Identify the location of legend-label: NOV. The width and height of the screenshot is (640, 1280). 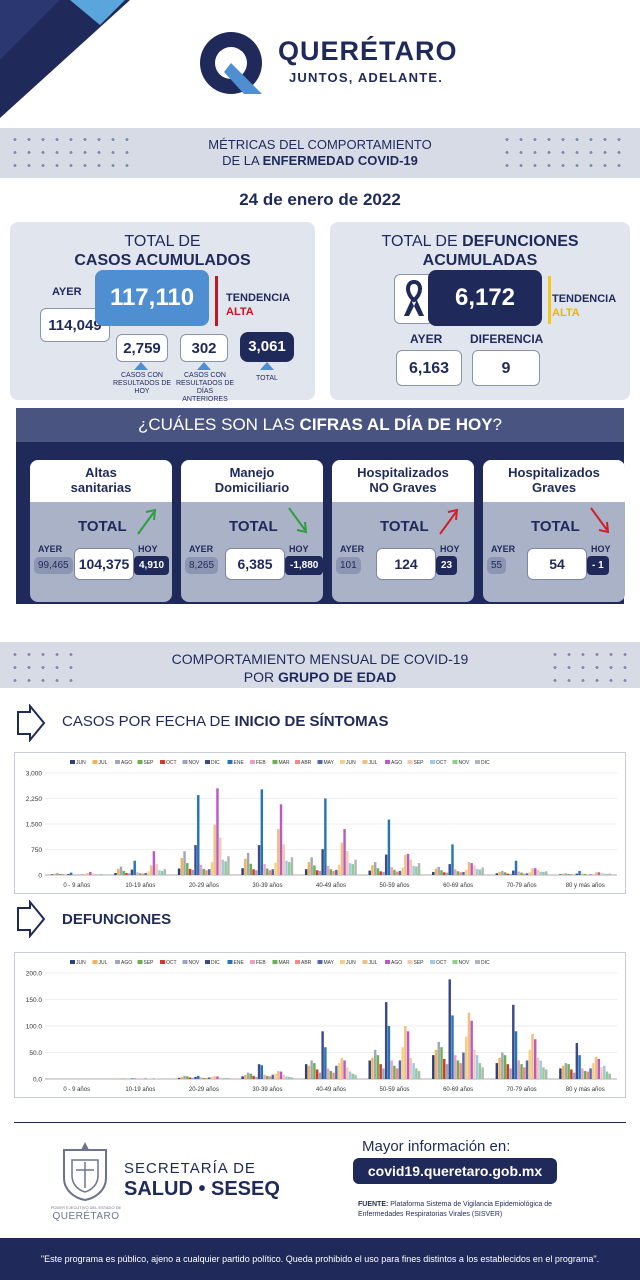
(195, 963).